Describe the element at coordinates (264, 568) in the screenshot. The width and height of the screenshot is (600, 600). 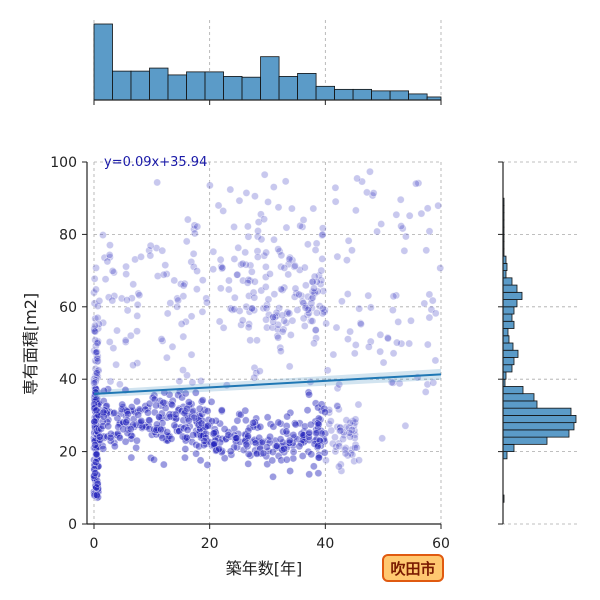
I see `x-axis-title: 築年数[年]` at that location.